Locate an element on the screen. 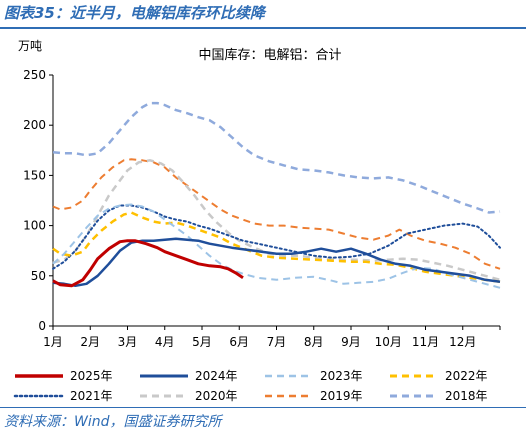 This screenshot has width=526, height=436. y-tick-label: 150 is located at coordinates (34, 175).